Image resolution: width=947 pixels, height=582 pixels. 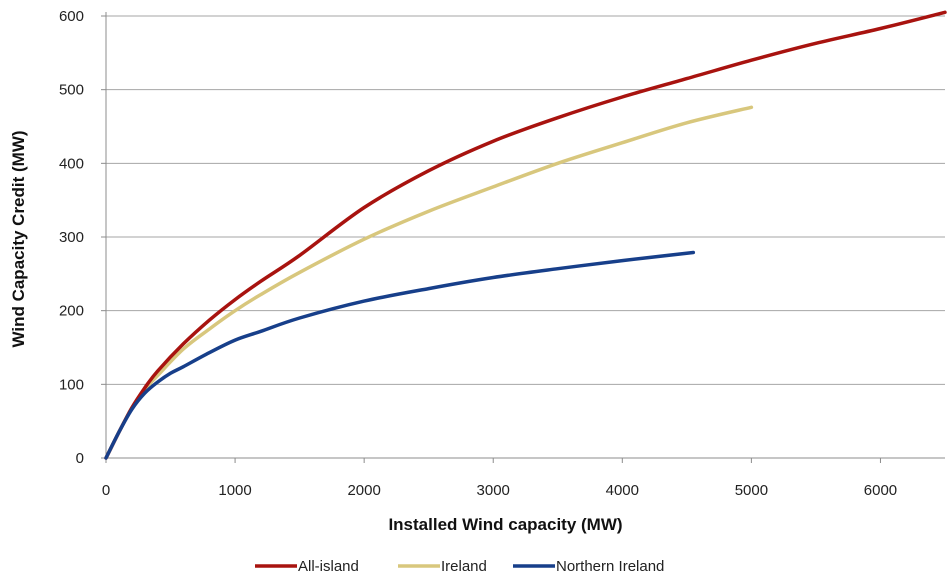 What do you see at coordinates (71, 163) in the screenshot?
I see `y-tick-label: 400` at bounding box center [71, 163].